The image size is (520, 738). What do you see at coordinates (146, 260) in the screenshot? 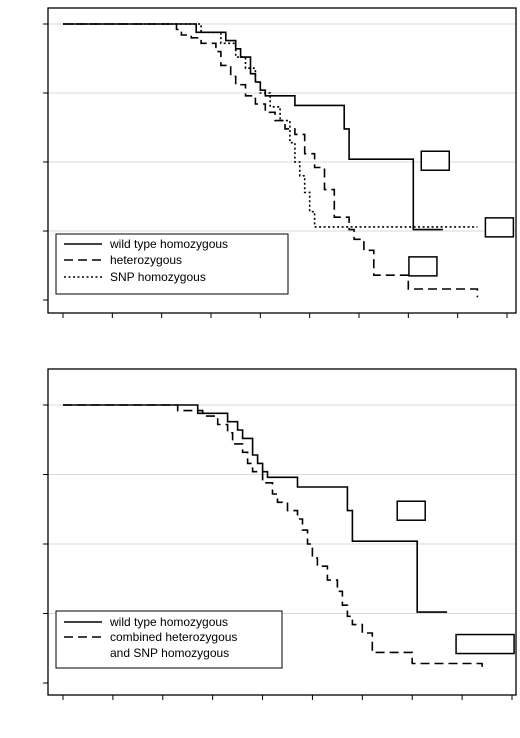
I see `legend-label: heterozygous` at bounding box center [146, 260].